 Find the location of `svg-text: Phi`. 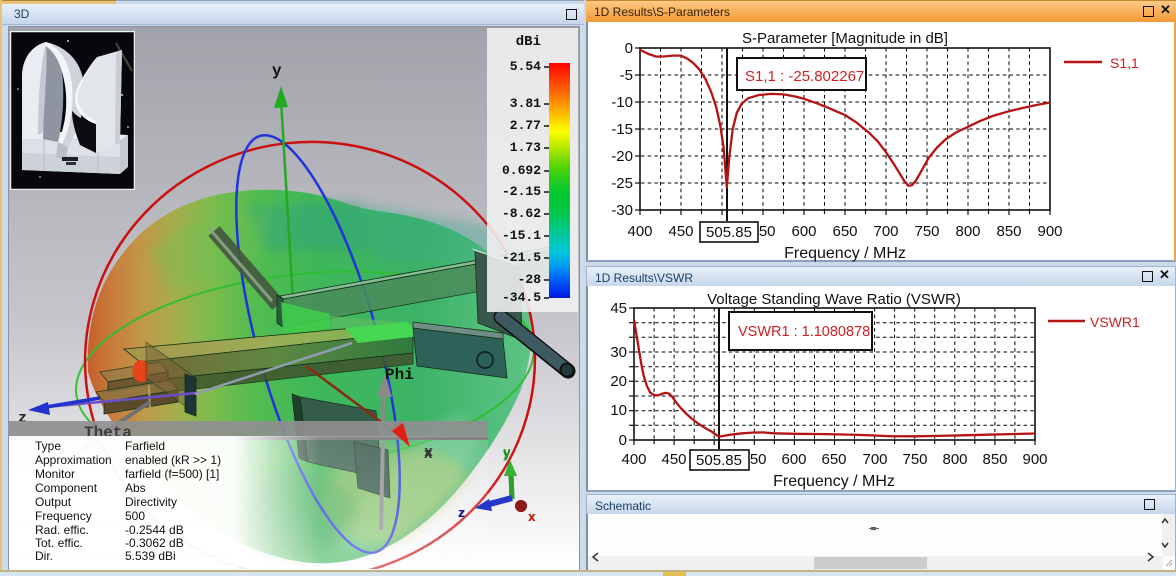

svg-text: Phi is located at coordinates (399, 375).